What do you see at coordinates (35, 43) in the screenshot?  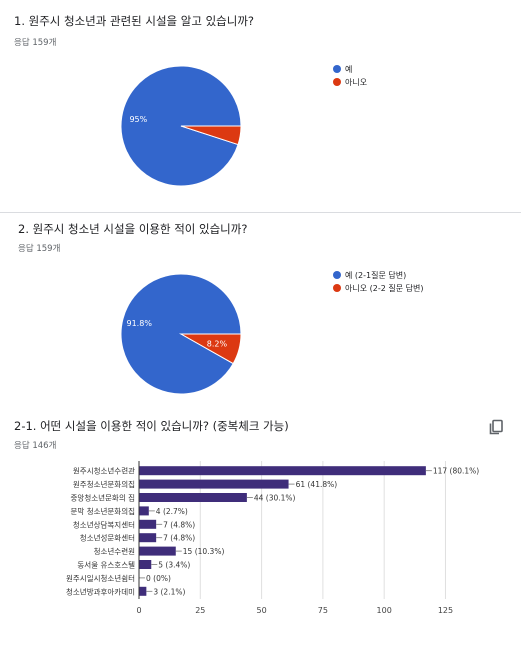 I see `question-1-response-count: 응답 159개` at bounding box center [35, 43].